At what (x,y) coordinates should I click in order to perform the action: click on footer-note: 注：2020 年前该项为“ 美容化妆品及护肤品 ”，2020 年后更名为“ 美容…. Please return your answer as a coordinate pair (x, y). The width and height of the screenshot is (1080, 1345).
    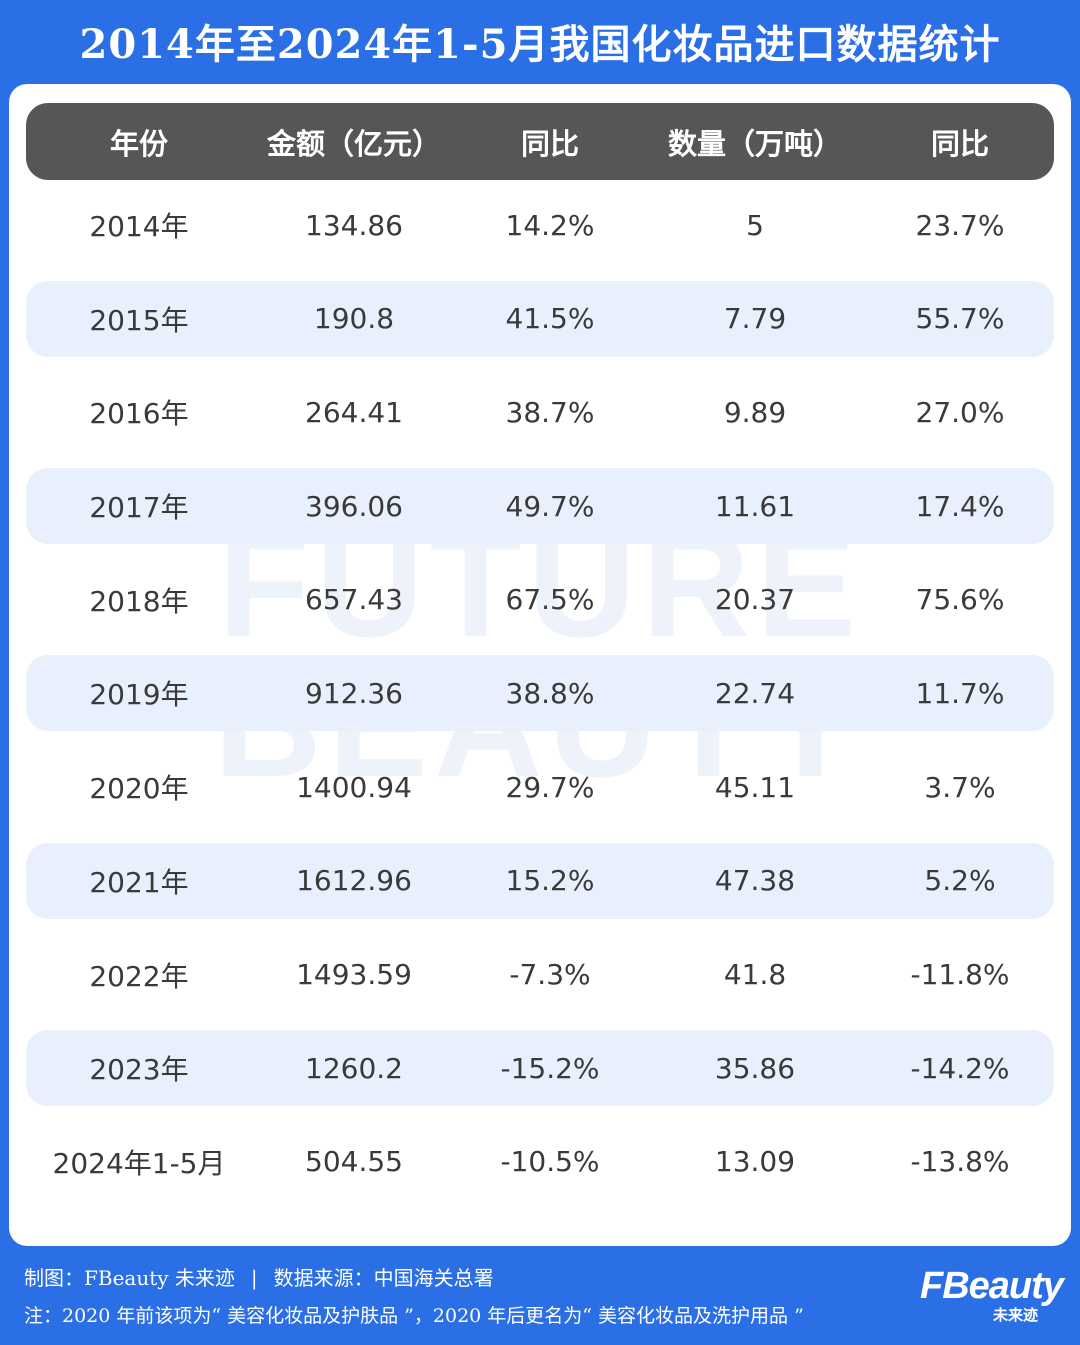
    Looking at the image, I should click on (414, 1316).